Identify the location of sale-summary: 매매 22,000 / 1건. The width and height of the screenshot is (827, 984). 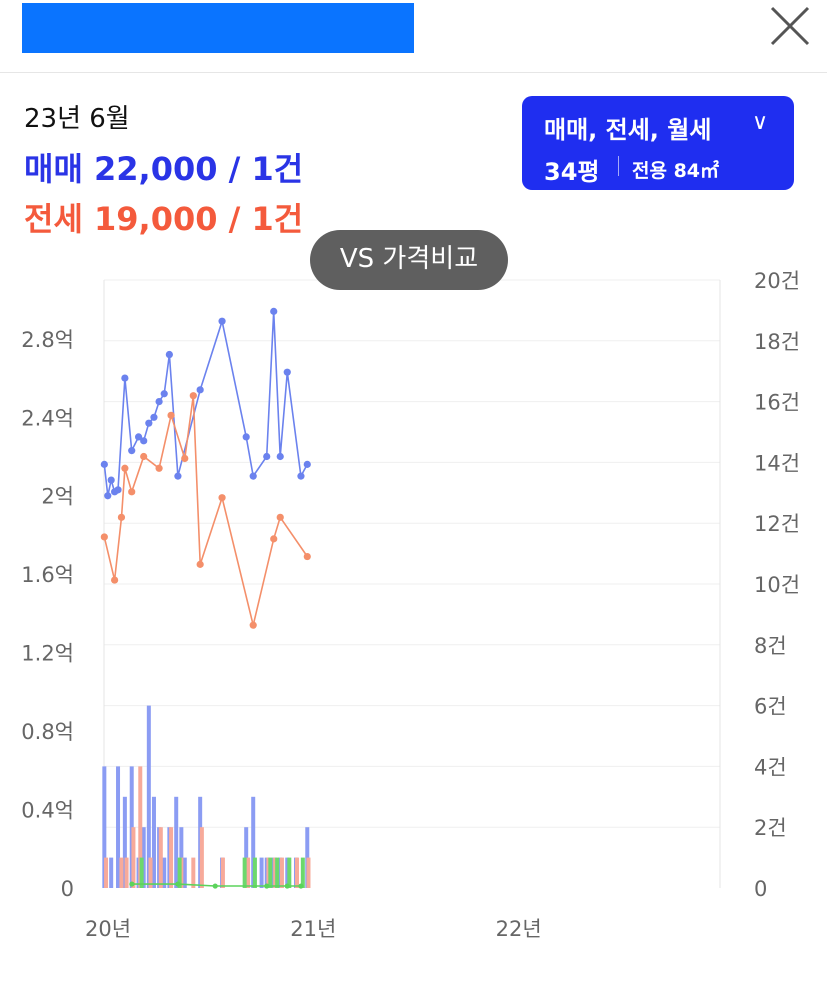
(164, 169).